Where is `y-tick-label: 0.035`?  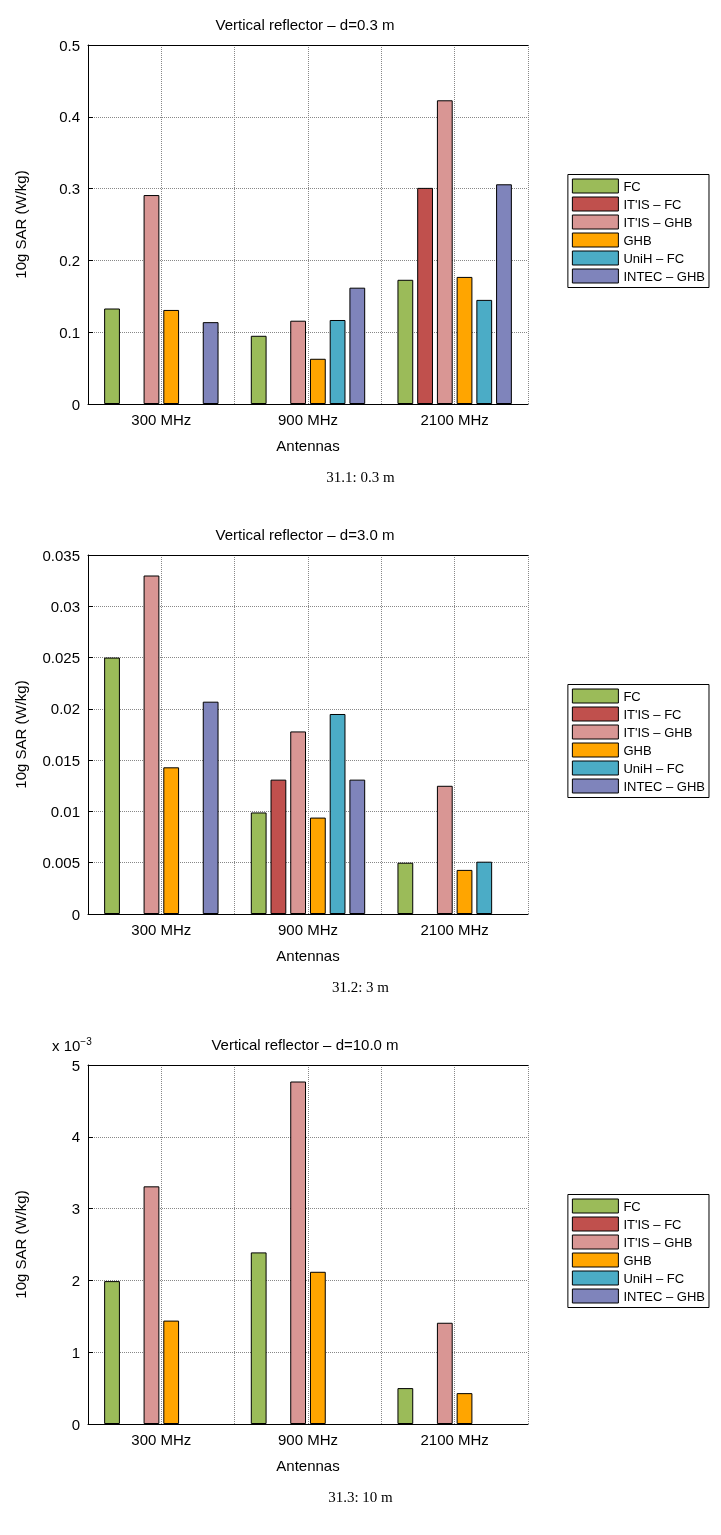 y-tick-label: 0.035 is located at coordinates (61, 555).